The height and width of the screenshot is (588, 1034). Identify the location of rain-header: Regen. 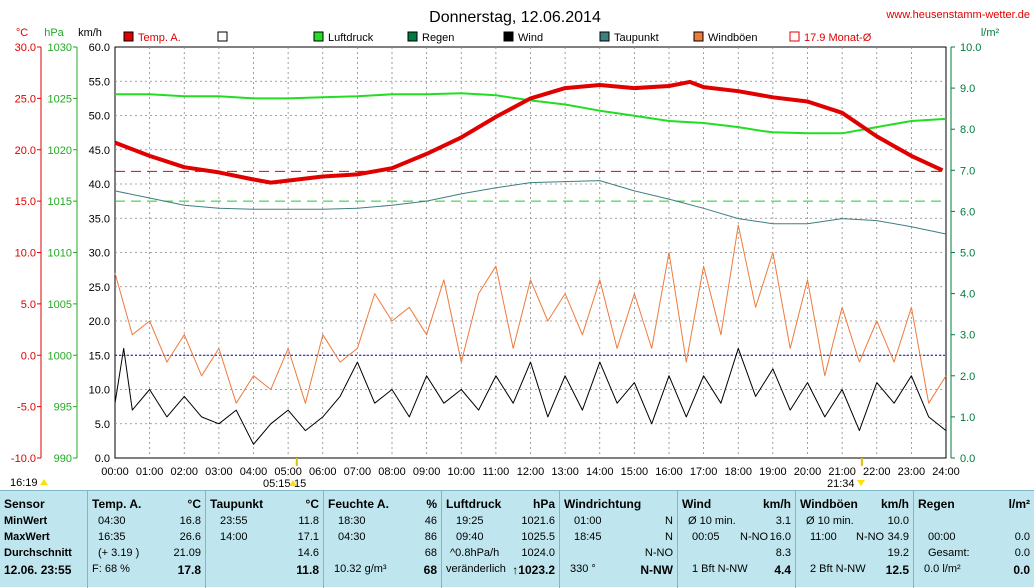
(936, 504).